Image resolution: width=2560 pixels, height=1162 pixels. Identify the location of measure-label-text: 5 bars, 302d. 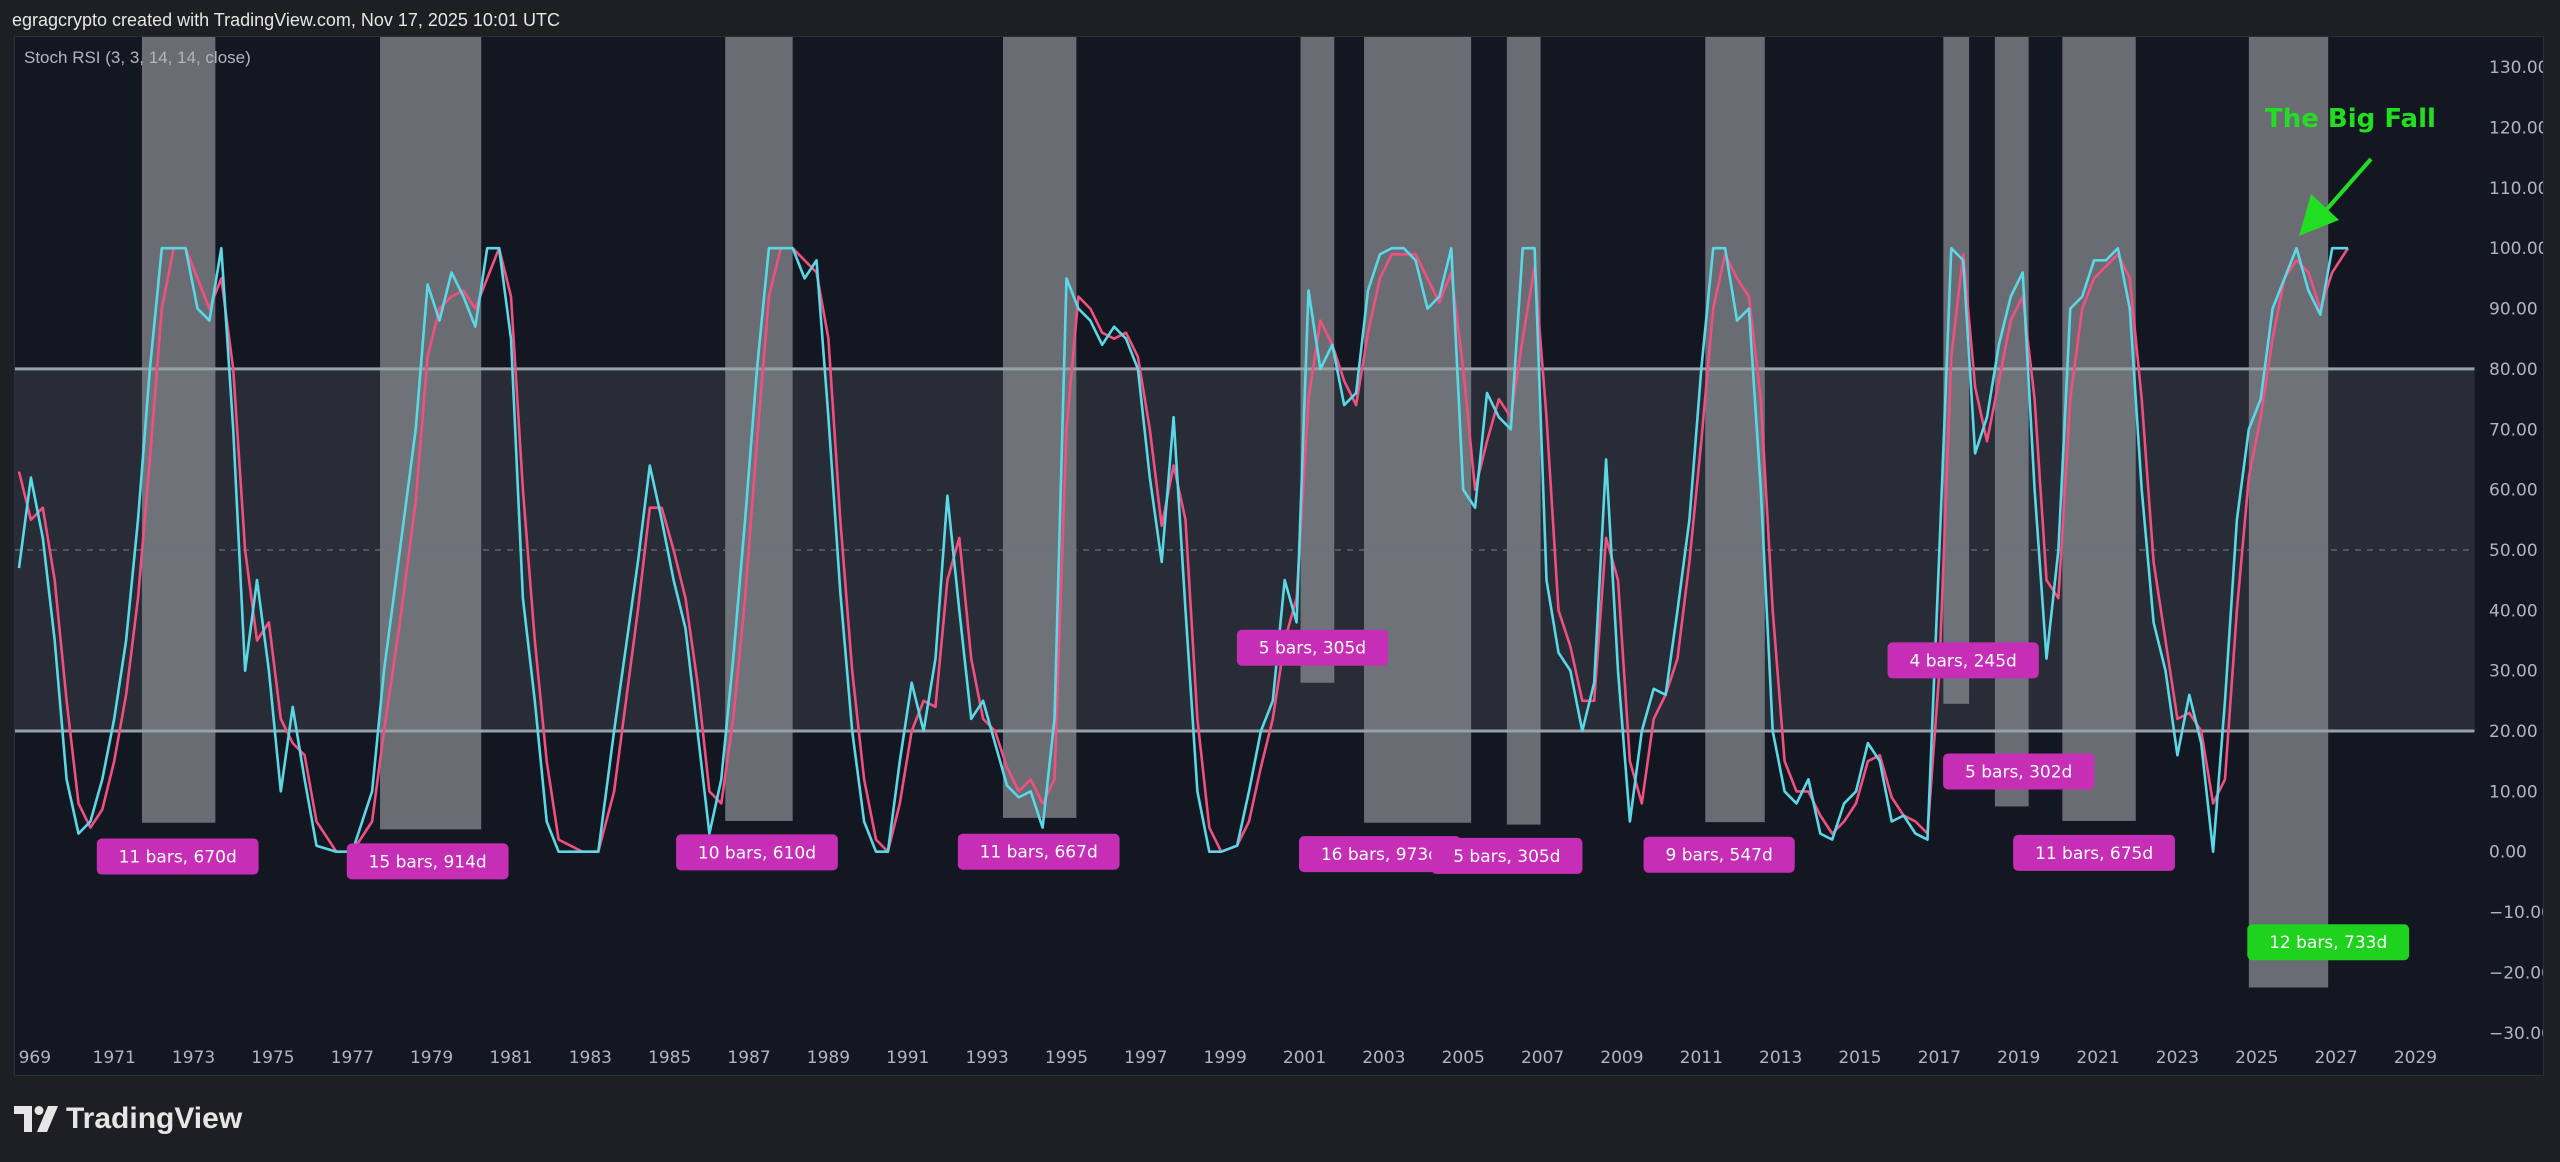
(2018, 772).